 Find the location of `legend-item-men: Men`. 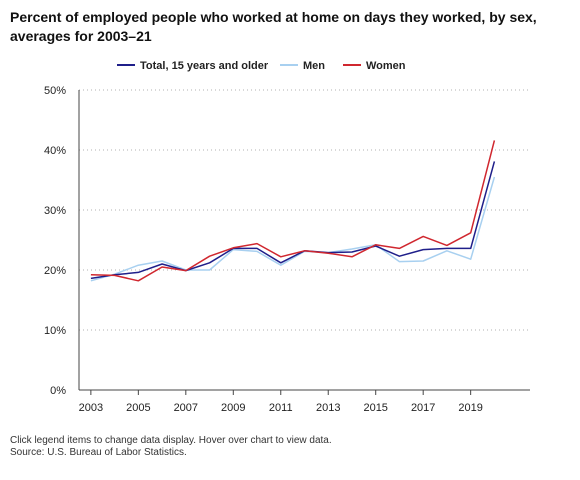

legend-item-men: Men is located at coordinates (302, 66).